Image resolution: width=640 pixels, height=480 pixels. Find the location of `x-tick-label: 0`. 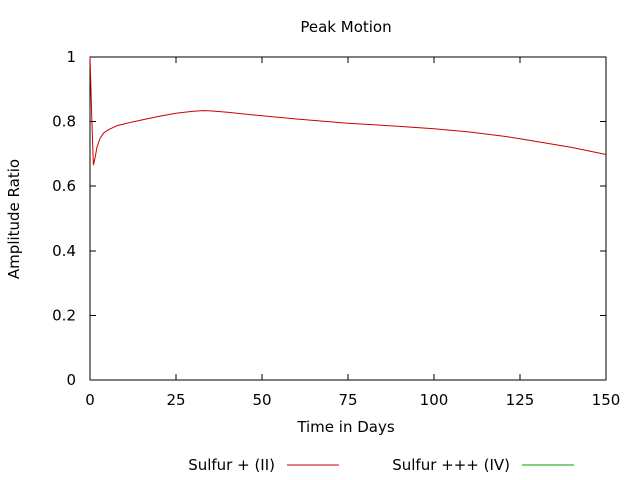

x-tick-label: 0 is located at coordinates (90, 400).